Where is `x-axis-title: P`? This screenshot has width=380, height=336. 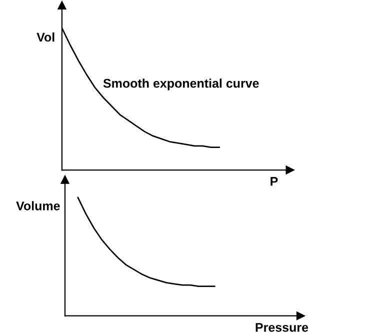
x-axis-title: P is located at coordinates (274, 181).